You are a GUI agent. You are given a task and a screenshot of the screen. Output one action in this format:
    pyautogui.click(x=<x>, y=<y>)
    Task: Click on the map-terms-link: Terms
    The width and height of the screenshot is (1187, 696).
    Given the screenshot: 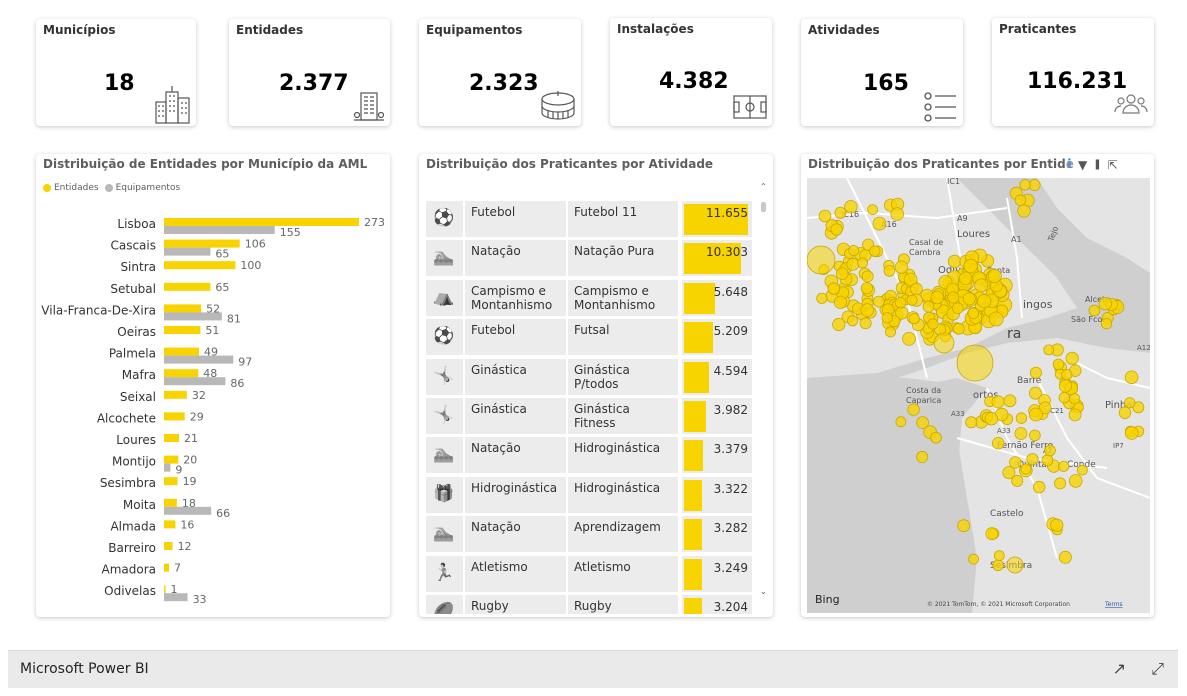 What is the action you would take?
    pyautogui.click(x=1113, y=604)
    